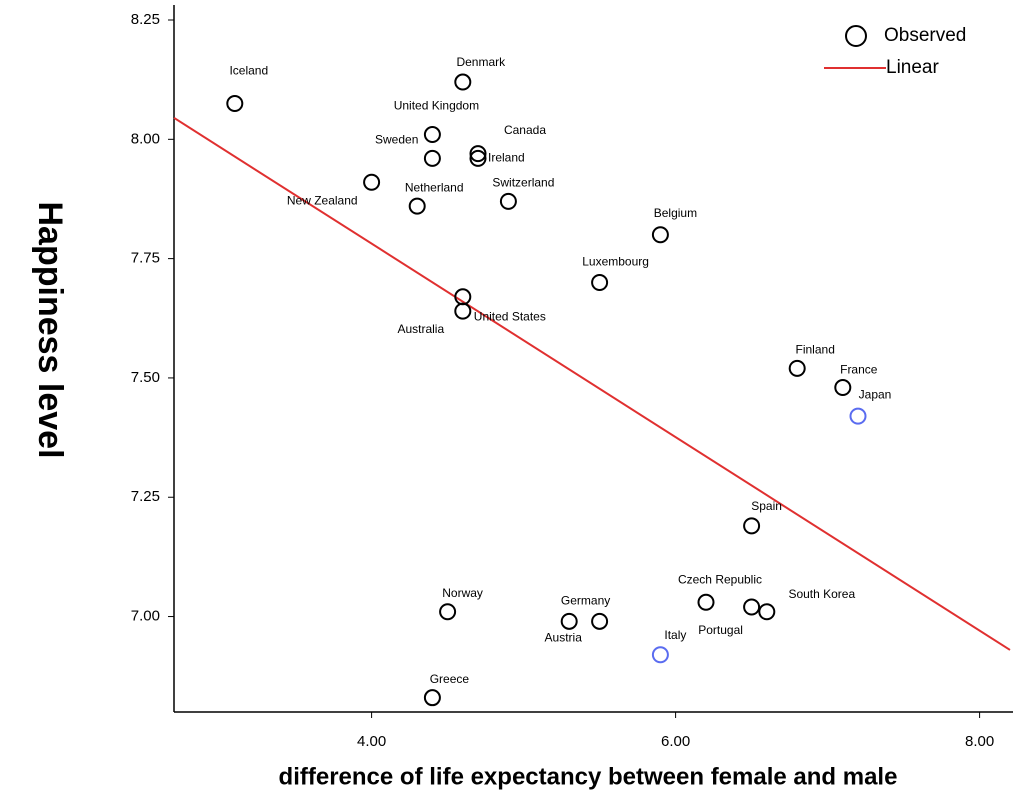  I want to click on legend-label: Linear, so click(912, 67).